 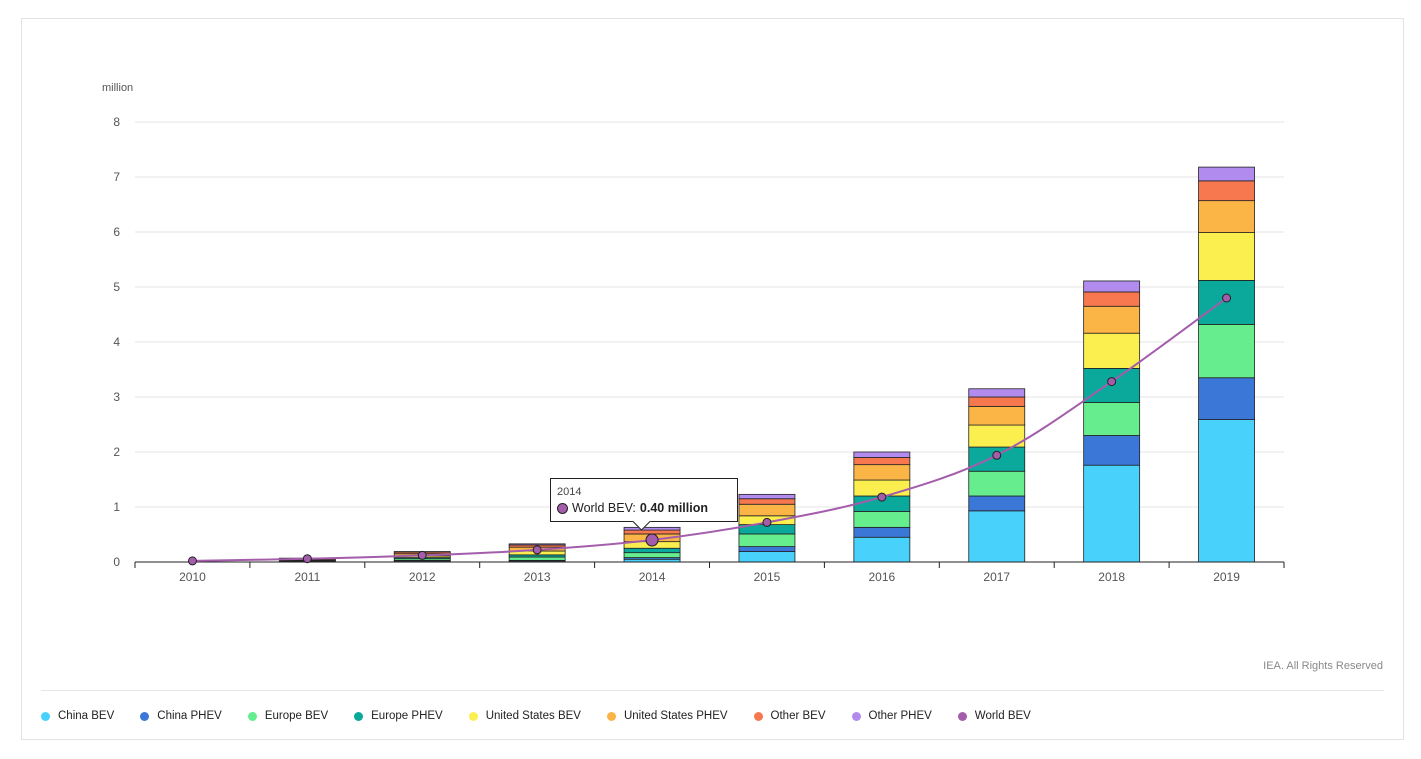 I want to click on legend-item: China PHEV, so click(x=181, y=716).